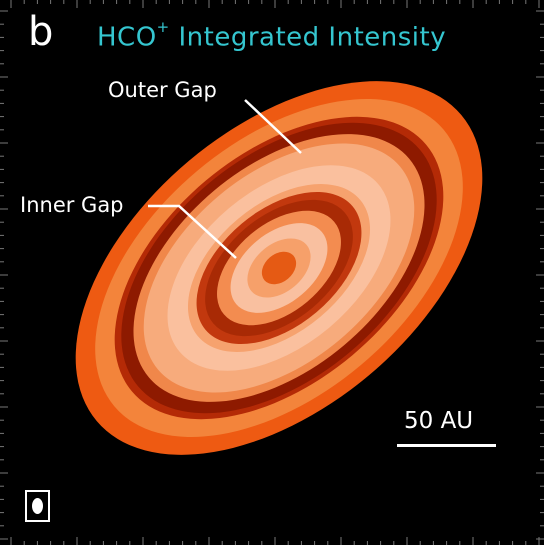 This screenshot has width=544, height=545. What do you see at coordinates (127, 37) in the screenshot?
I see `title-molecule: HCO` at bounding box center [127, 37].